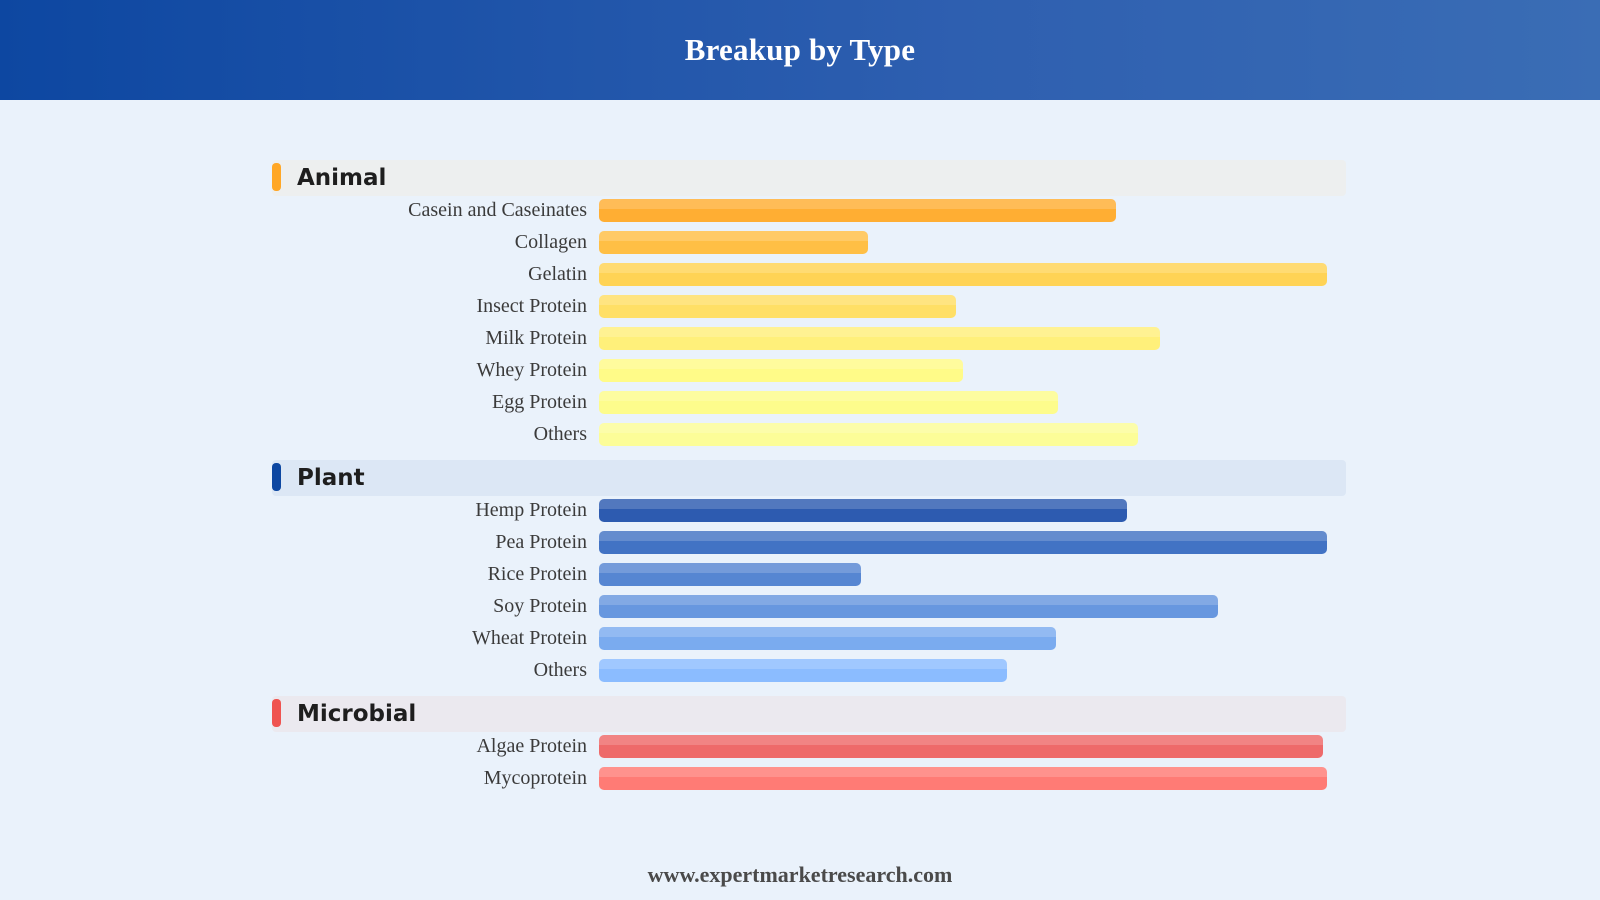  I want to click on group-label-plant: Plant, so click(331, 478).